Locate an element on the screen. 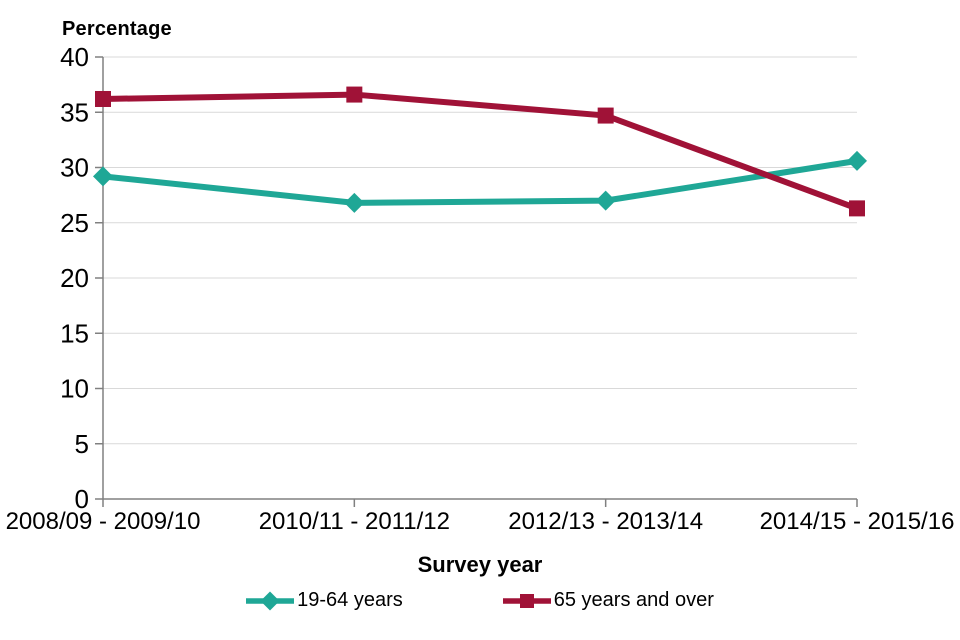 The height and width of the screenshot is (640, 960). legend-item-19-64-years: 19-64 years is located at coordinates (324, 600).